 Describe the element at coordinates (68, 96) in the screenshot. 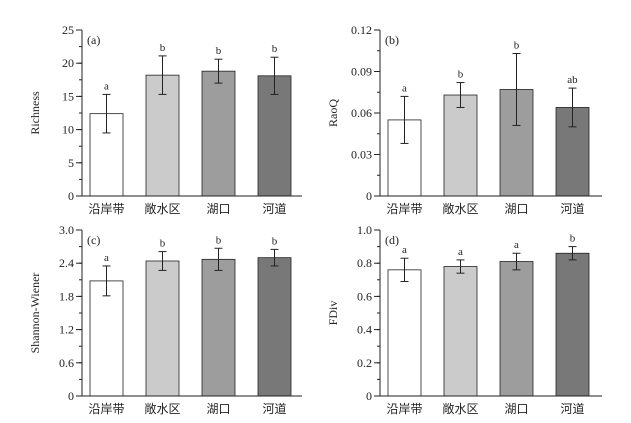

I see `y-tick-label-4: 15` at that location.